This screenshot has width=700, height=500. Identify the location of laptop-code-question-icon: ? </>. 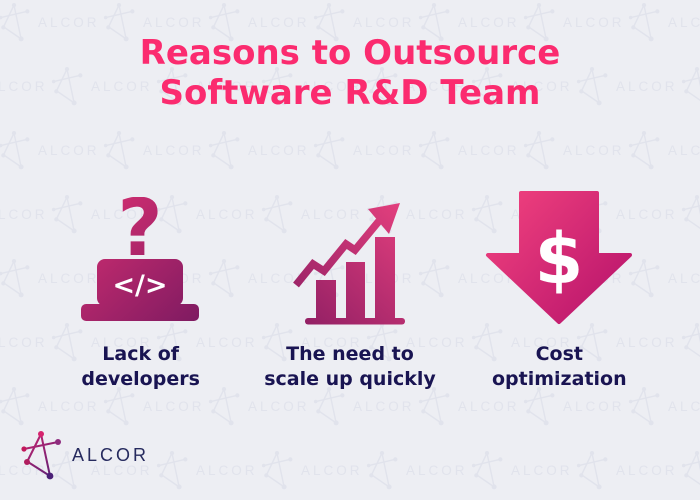
(139, 259).